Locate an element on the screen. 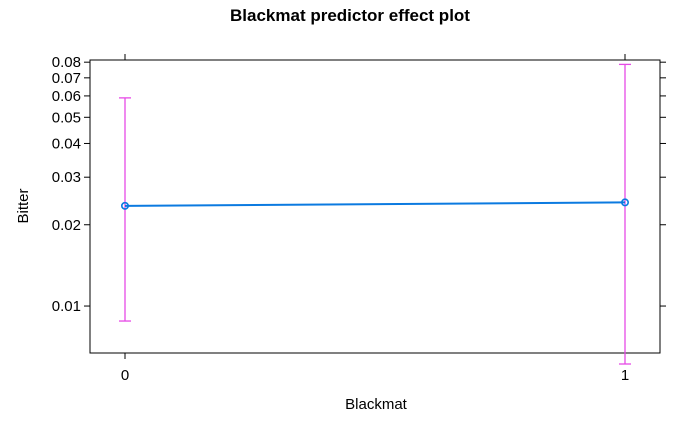  y-tick-label: 0.04 is located at coordinates (66, 143).